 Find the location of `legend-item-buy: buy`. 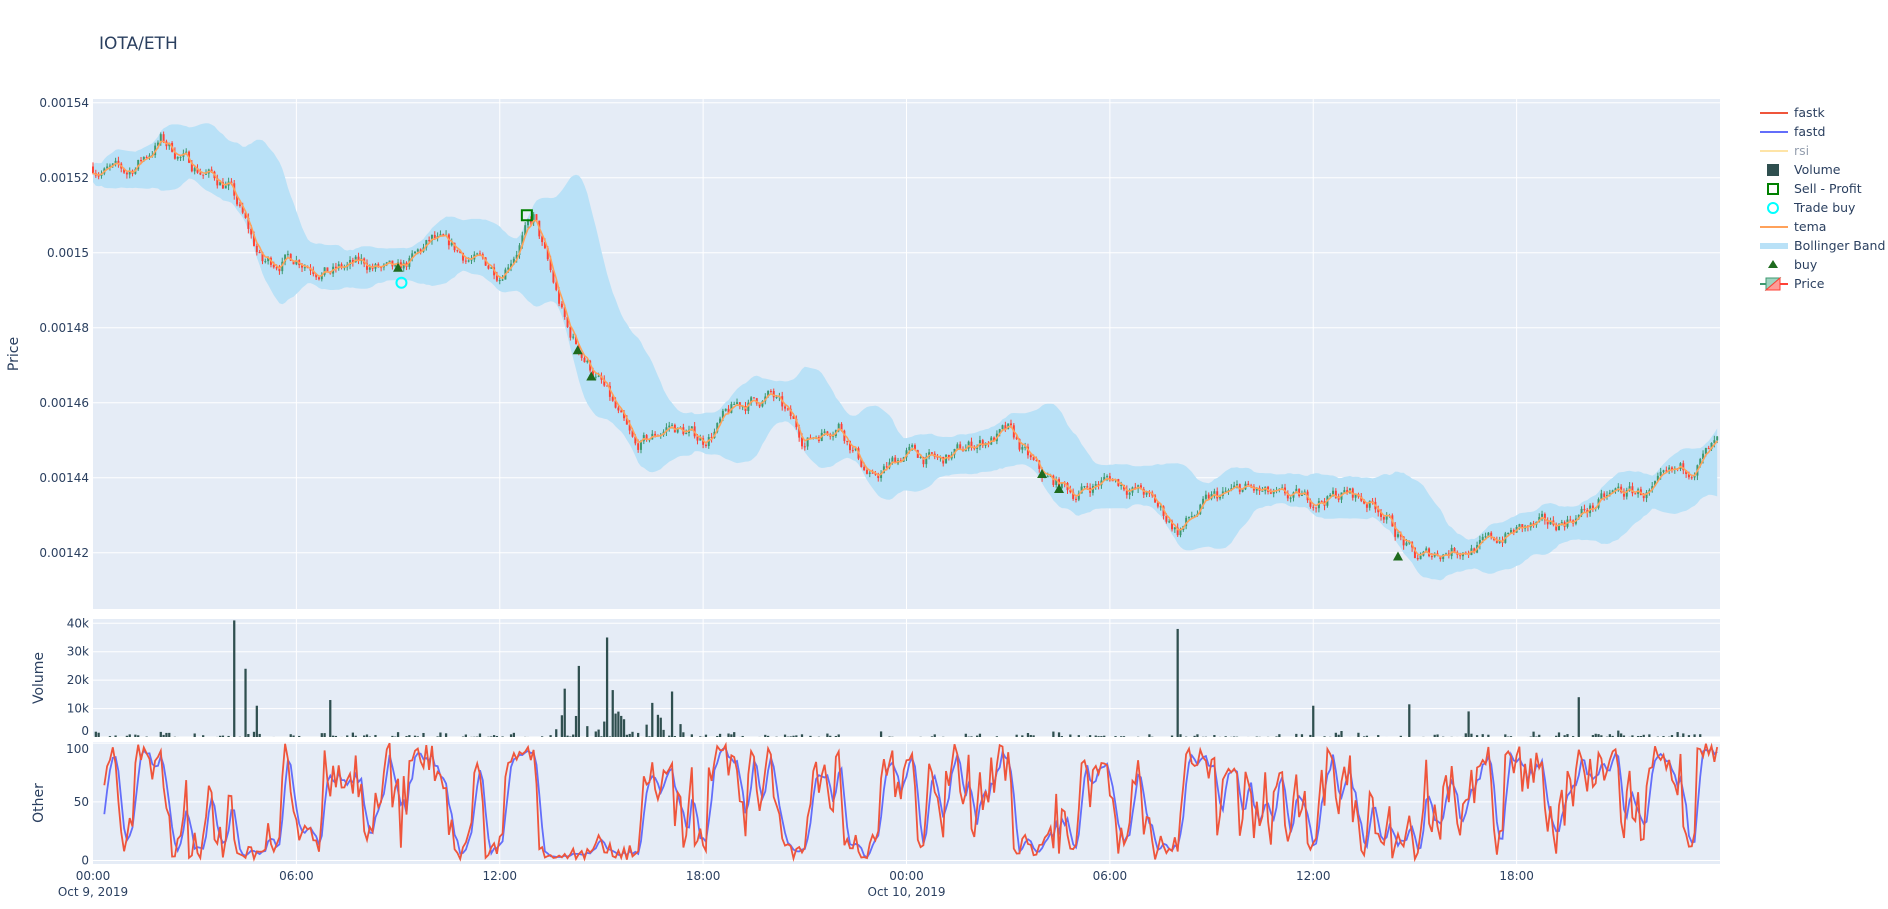

legend-item-buy: buy is located at coordinates (1793, 264).